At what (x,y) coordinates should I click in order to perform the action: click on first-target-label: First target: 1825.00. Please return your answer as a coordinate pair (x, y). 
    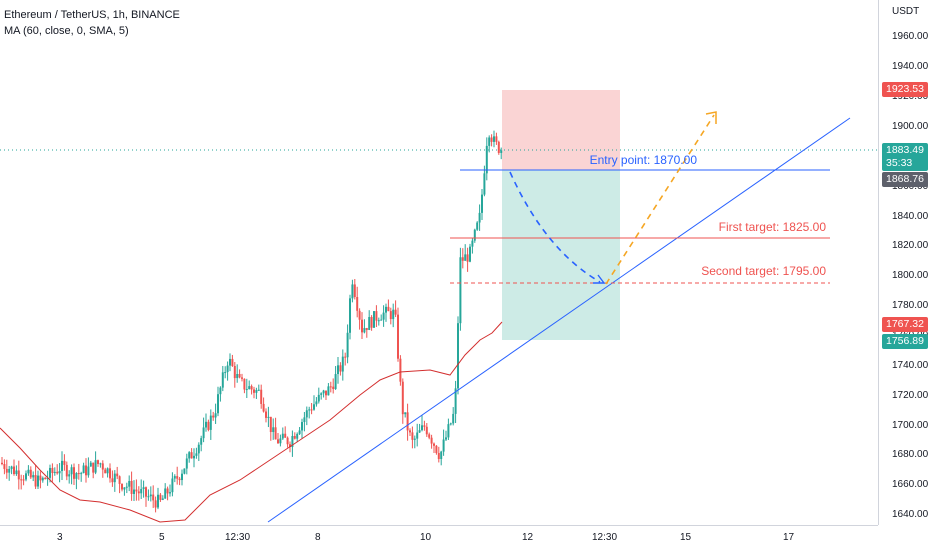
    Looking at the image, I should click on (773, 227).